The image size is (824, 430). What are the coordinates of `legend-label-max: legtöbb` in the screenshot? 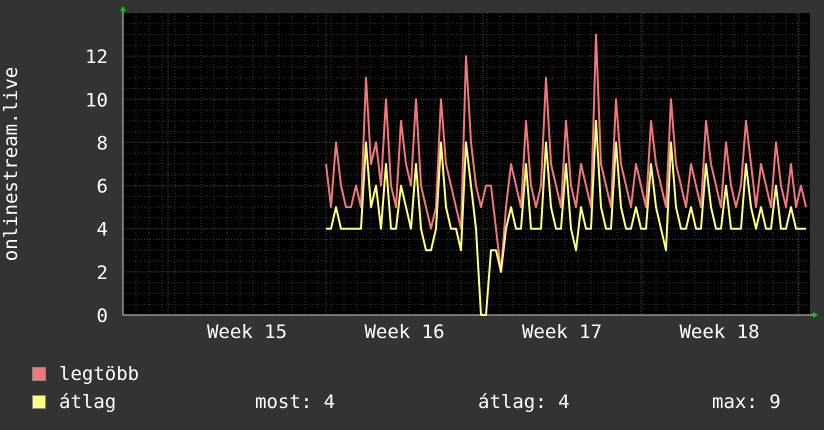 It's located at (99, 374).